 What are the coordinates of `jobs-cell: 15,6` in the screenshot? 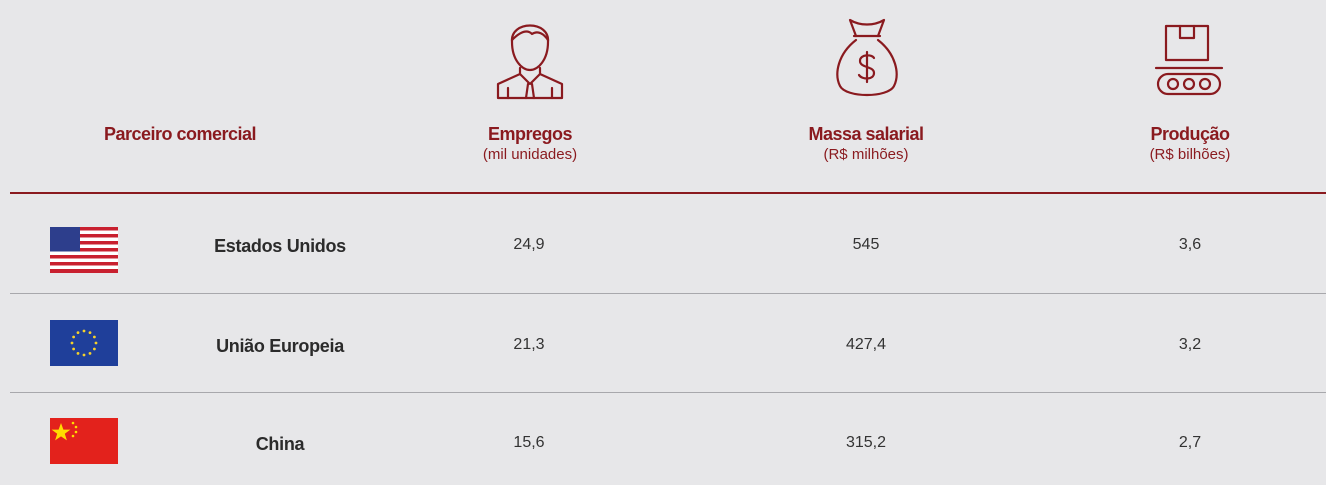 It's located at (529, 442).